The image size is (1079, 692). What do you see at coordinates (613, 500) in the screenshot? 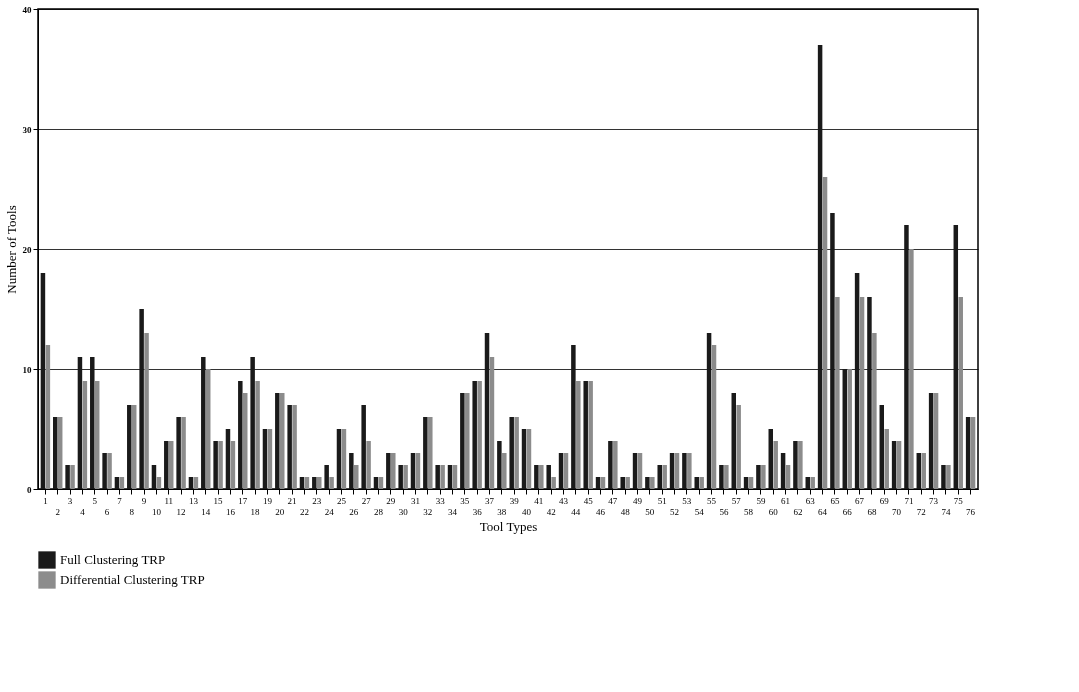
I see `x-tick-label: 47` at bounding box center [613, 500].